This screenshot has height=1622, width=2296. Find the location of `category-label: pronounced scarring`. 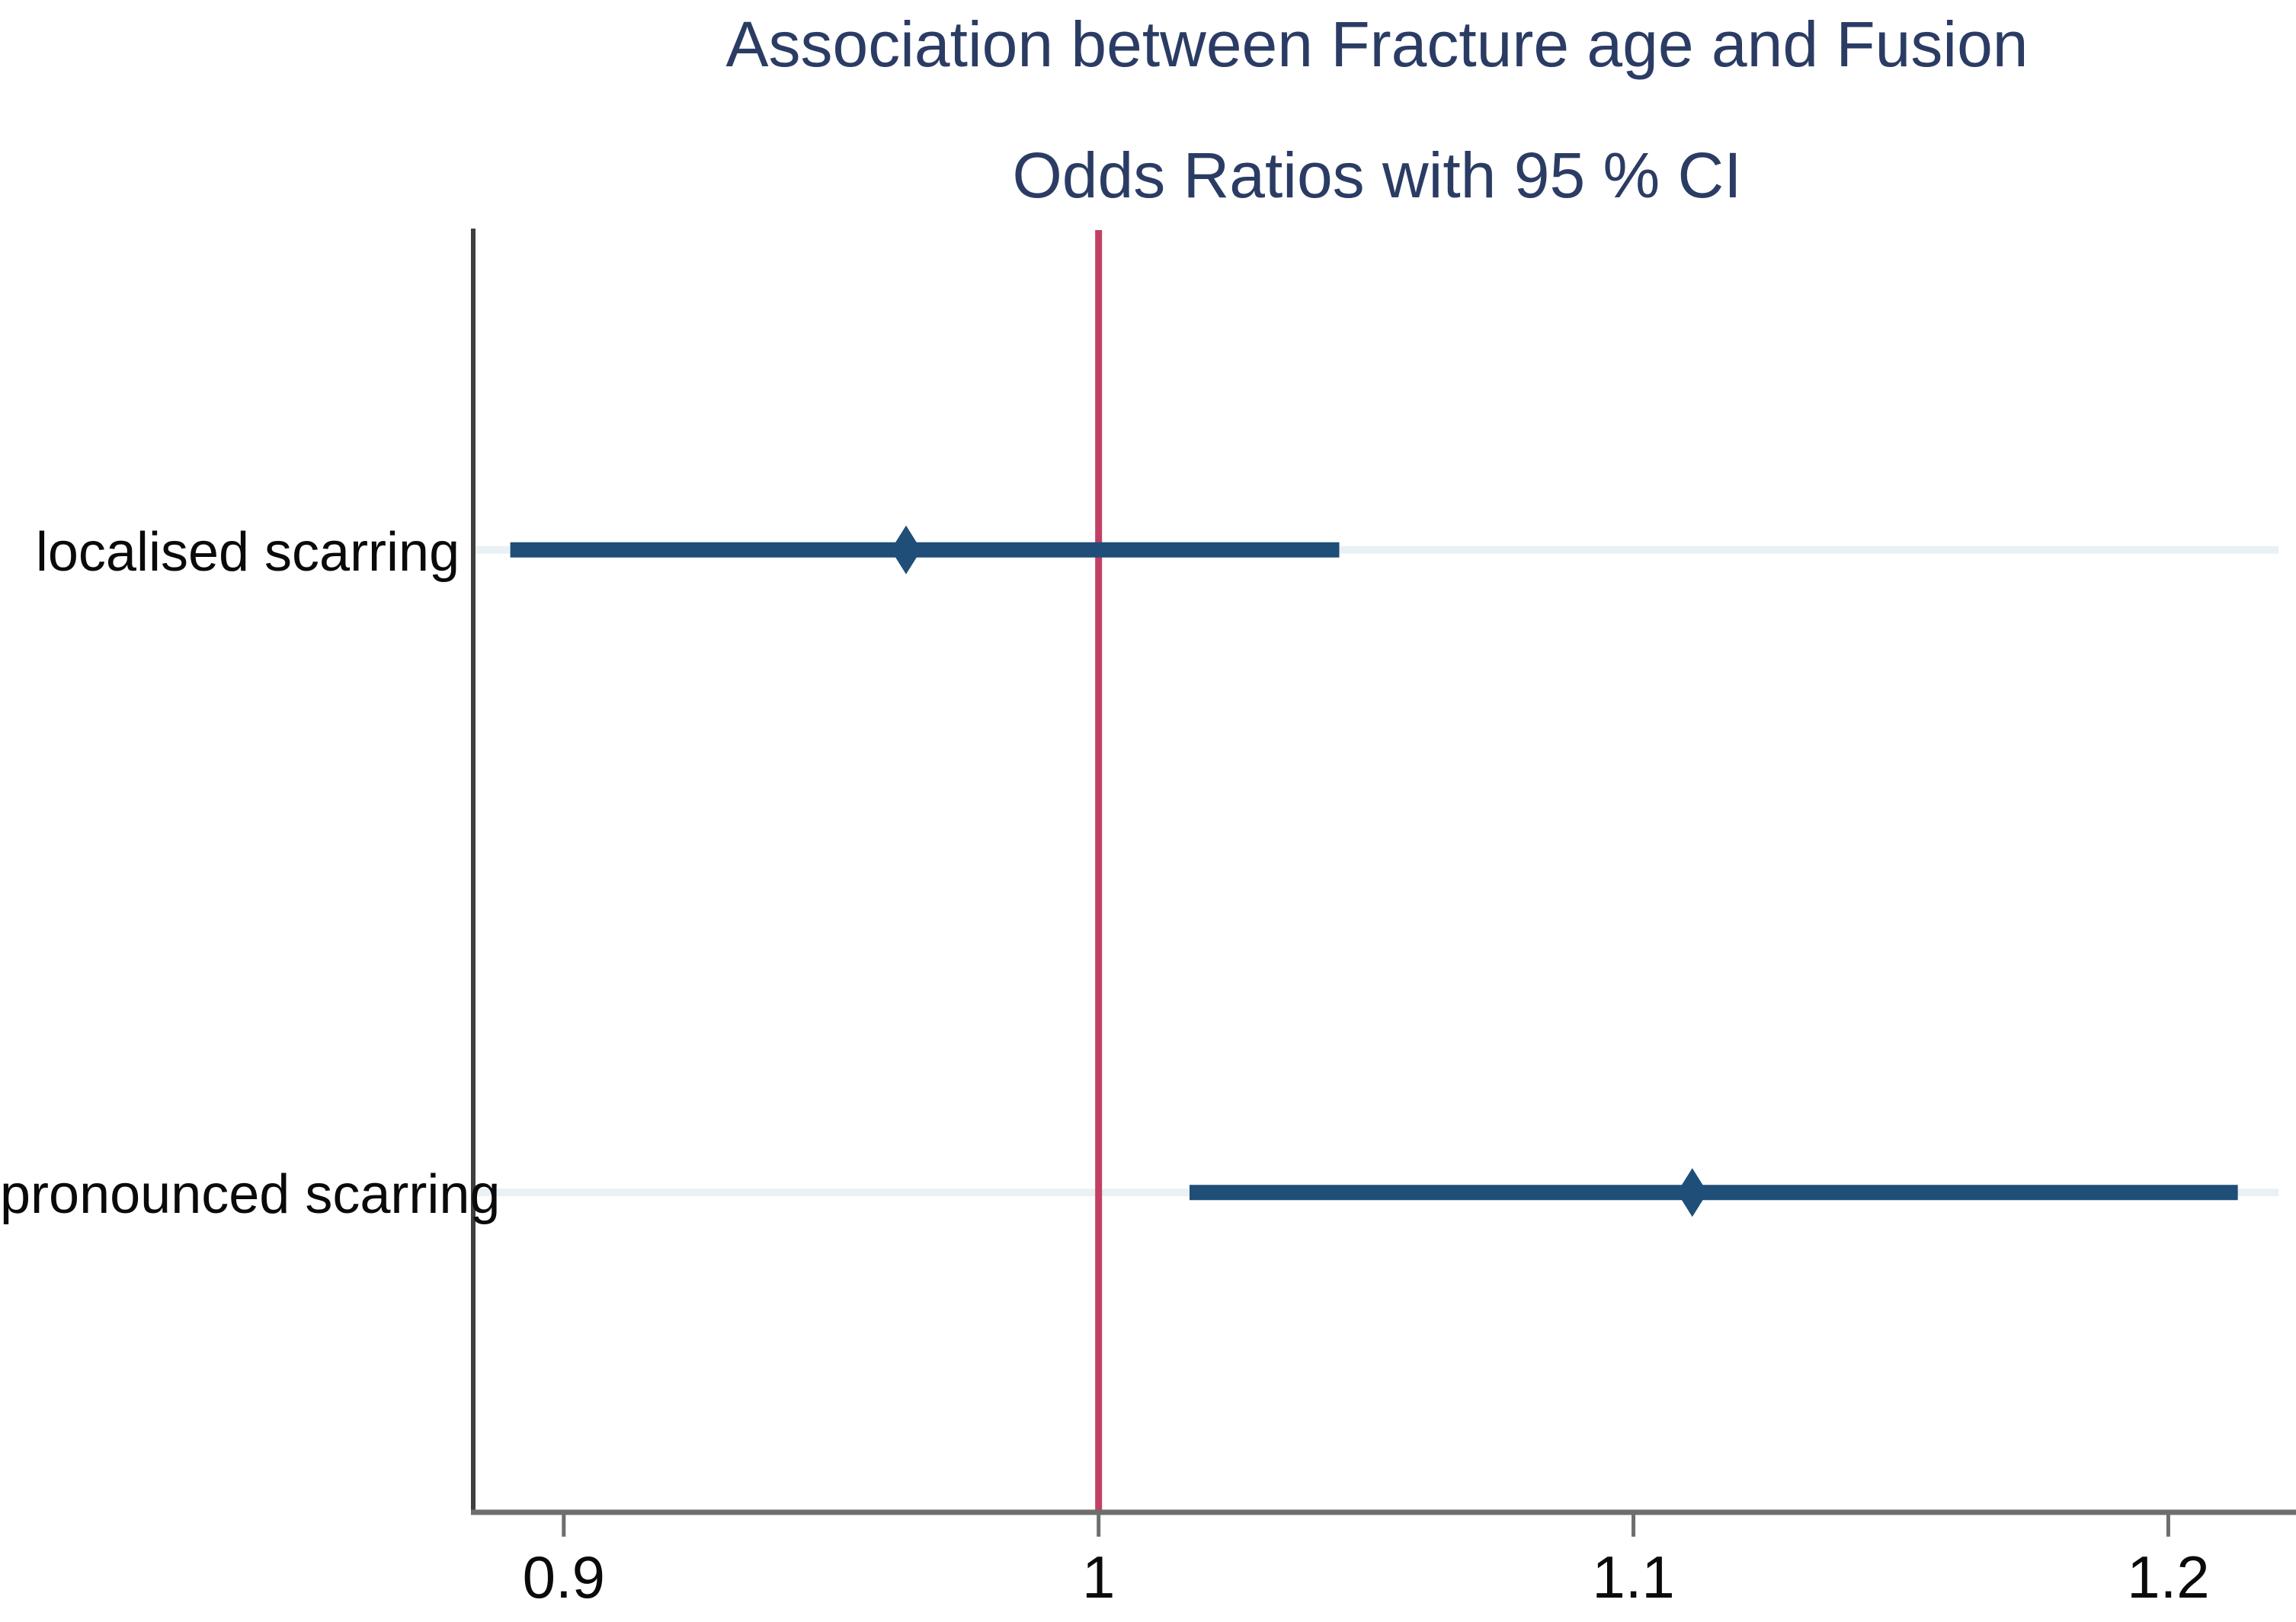

category-label: pronounced scarring is located at coordinates (250, 1195).